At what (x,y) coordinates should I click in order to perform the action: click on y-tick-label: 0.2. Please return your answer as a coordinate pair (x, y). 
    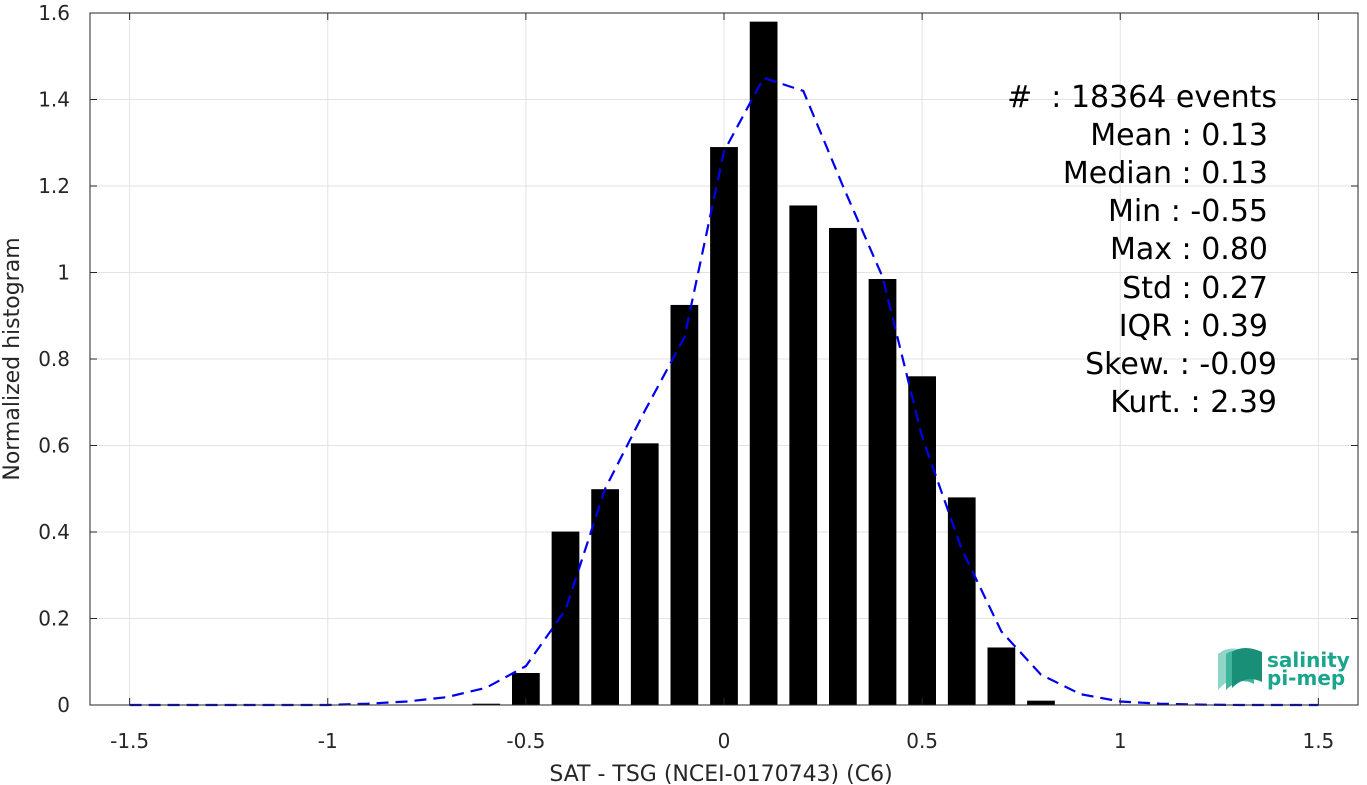
    Looking at the image, I should click on (54, 619).